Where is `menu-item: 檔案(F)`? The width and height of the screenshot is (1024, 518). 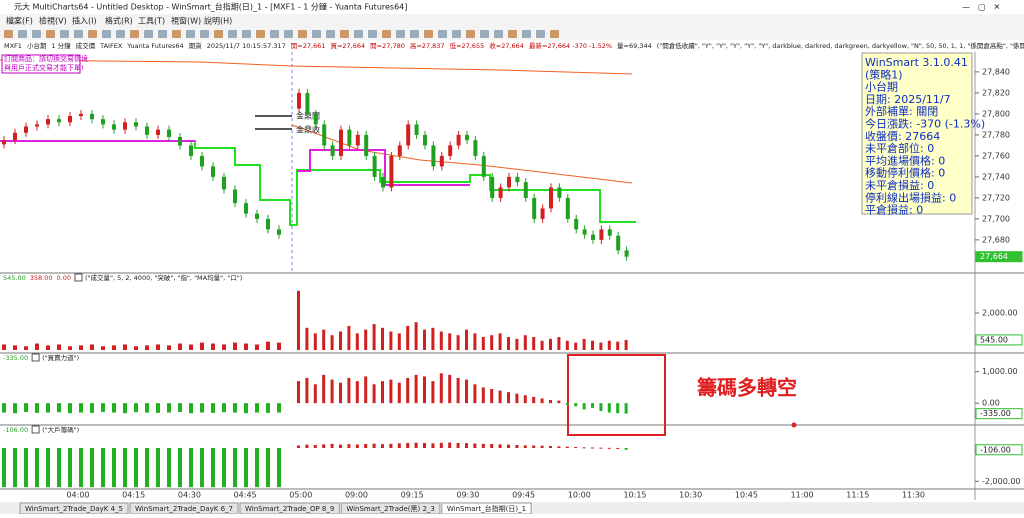 menu-item: 檔案(F) is located at coordinates (19, 21).